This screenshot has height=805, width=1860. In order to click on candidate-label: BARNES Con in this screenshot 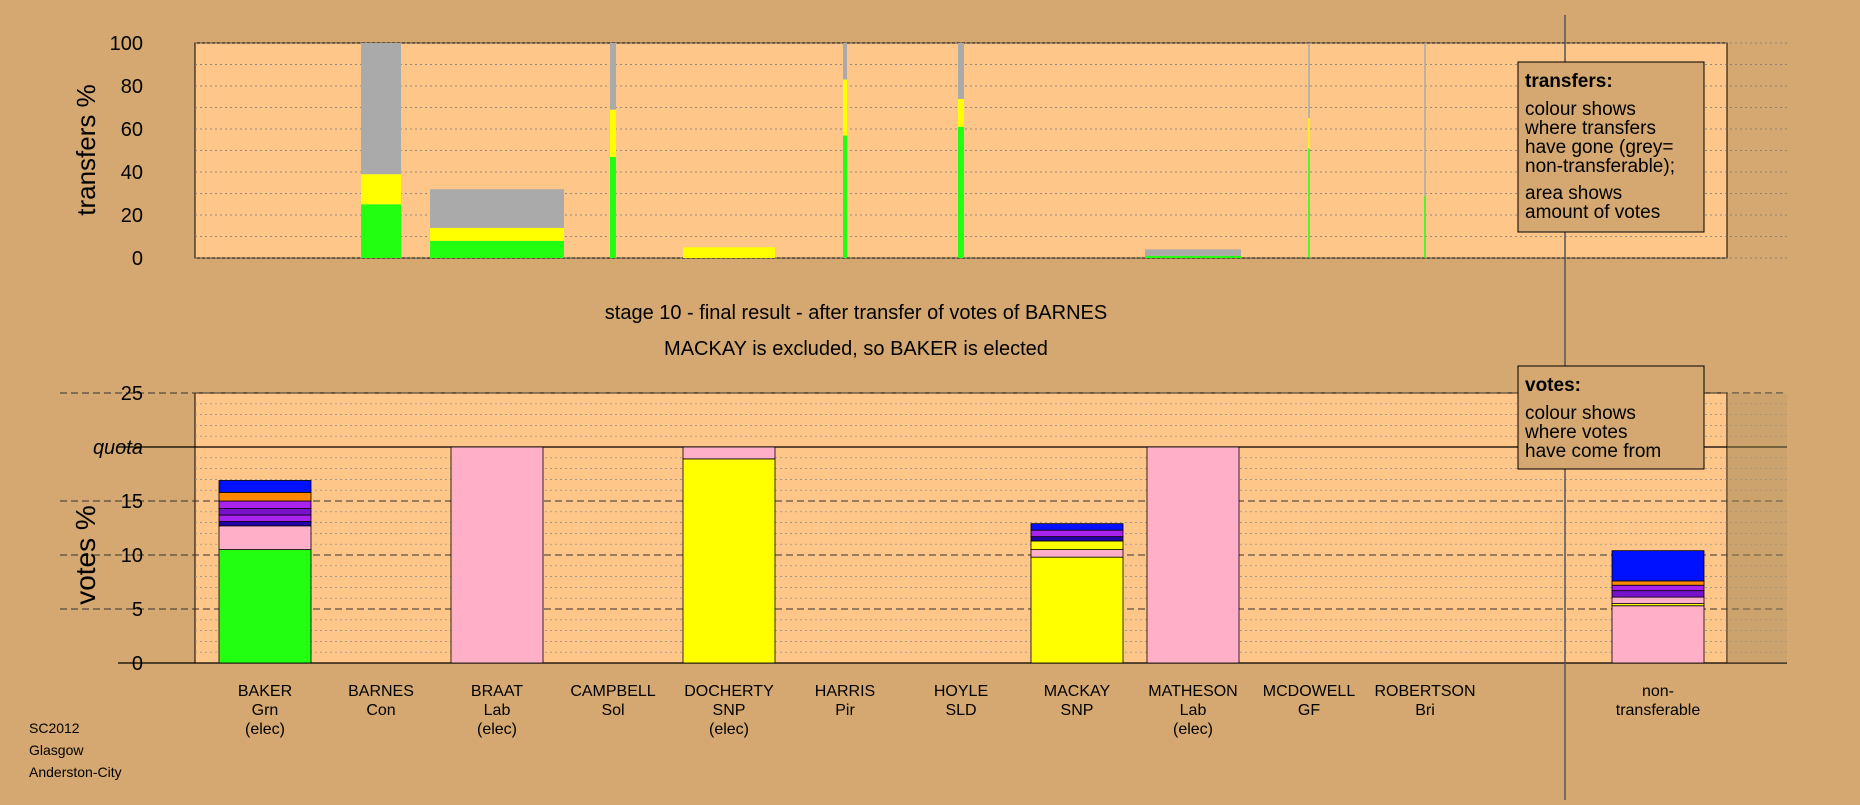, I will do `click(381, 701)`.